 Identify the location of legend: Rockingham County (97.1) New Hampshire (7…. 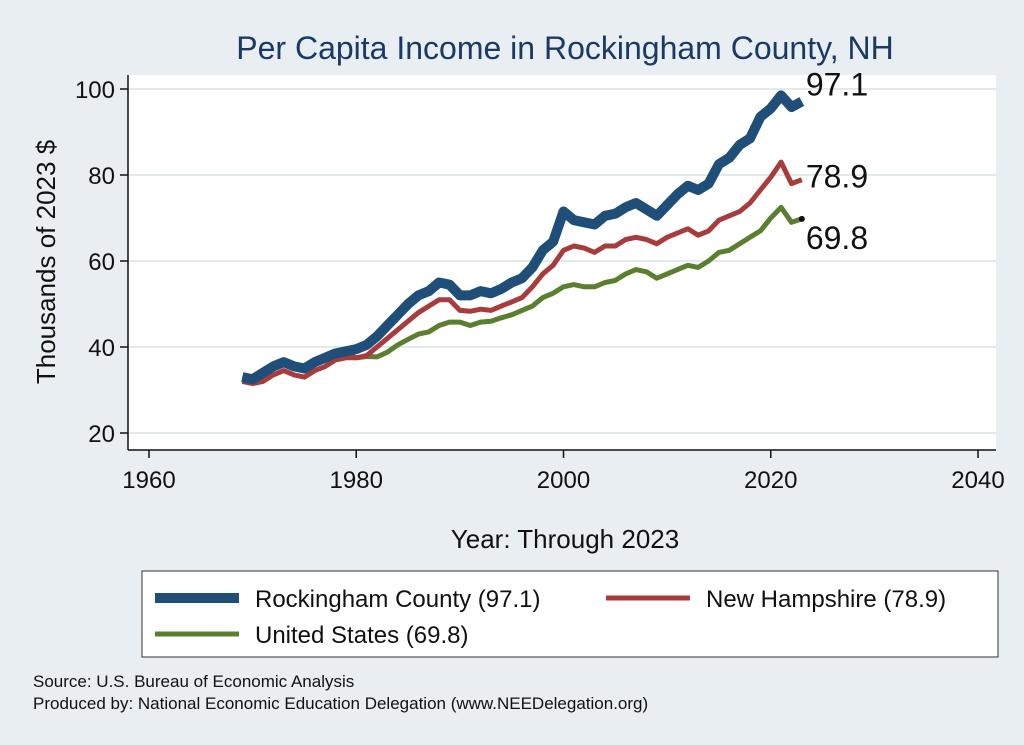
(570, 614).